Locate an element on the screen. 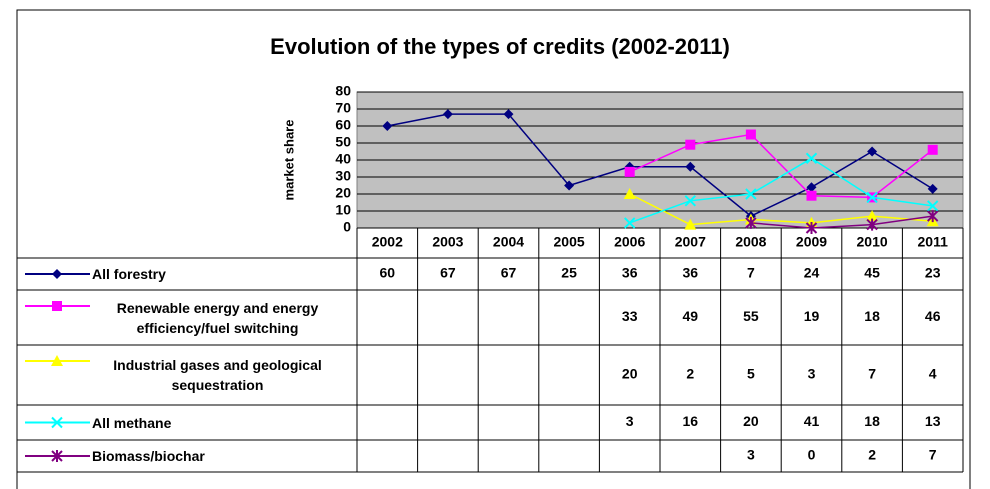 This screenshot has width=990, height=489. x-tick-label: 2002 is located at coordinates (387, 242).